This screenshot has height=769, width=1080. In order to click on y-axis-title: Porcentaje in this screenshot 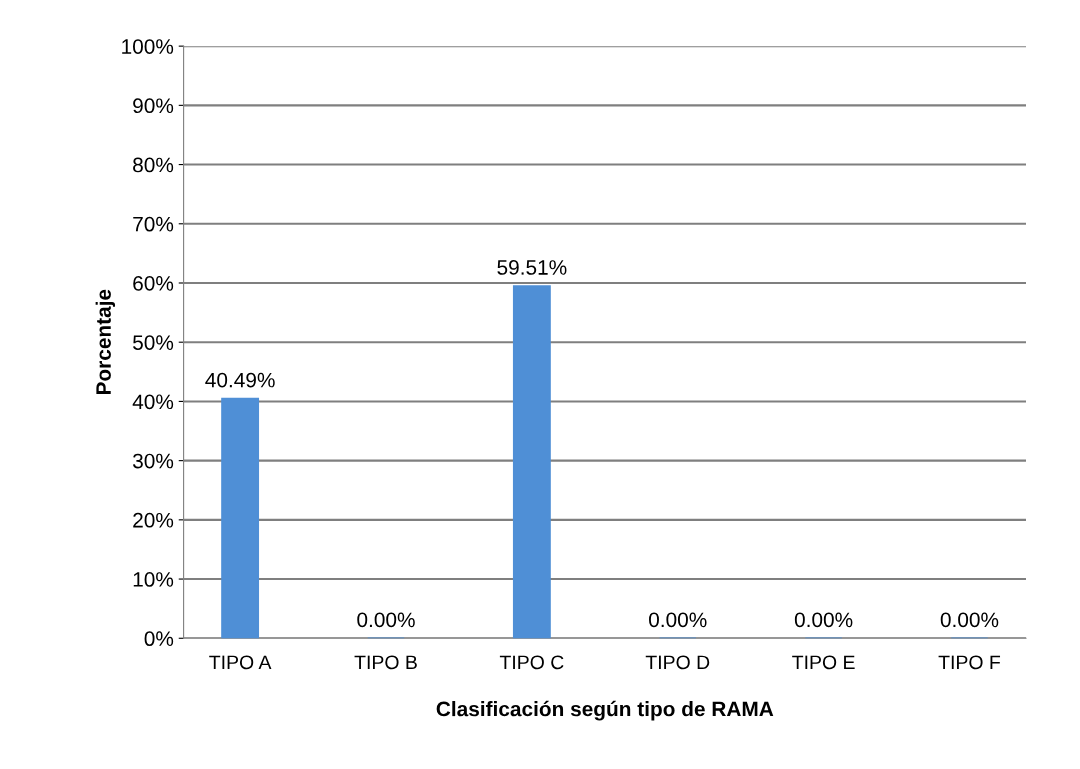, I will do `click(105, 342)`.